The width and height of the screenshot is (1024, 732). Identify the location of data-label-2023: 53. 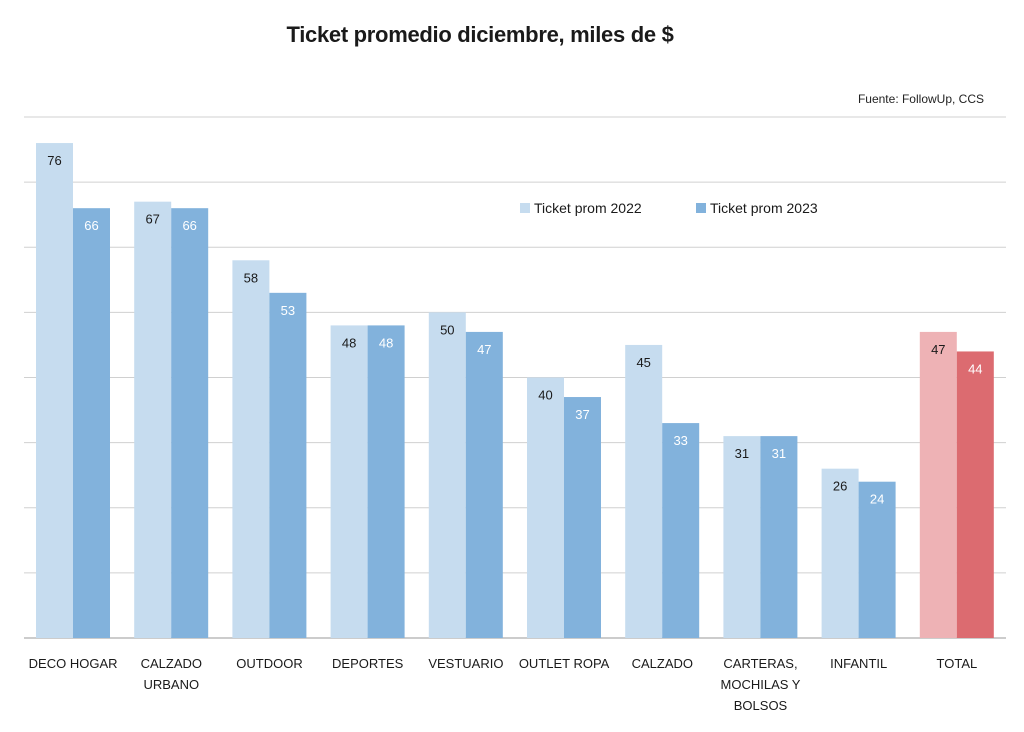
(288, 310).